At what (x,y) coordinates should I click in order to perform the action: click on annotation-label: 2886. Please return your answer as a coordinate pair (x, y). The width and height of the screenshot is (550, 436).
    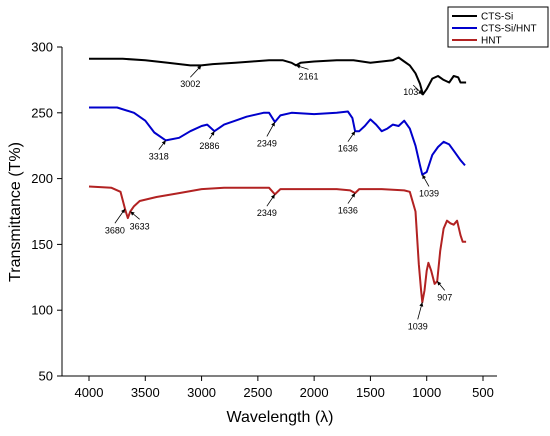
    Looking at the image, I should click on (209, 146).